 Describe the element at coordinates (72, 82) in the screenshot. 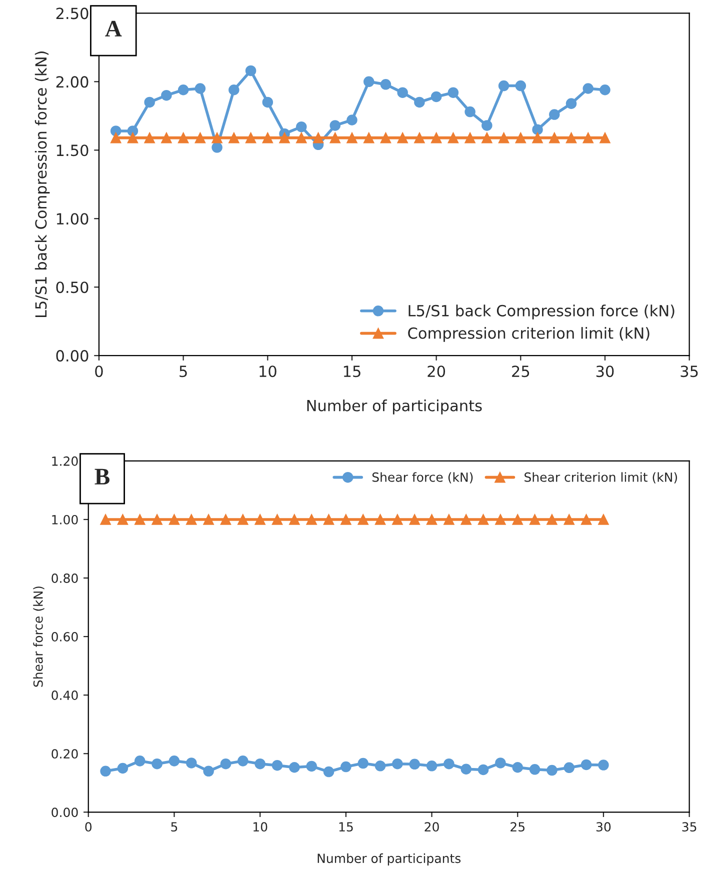

I see `y-tick-label: 2.00` at that location.